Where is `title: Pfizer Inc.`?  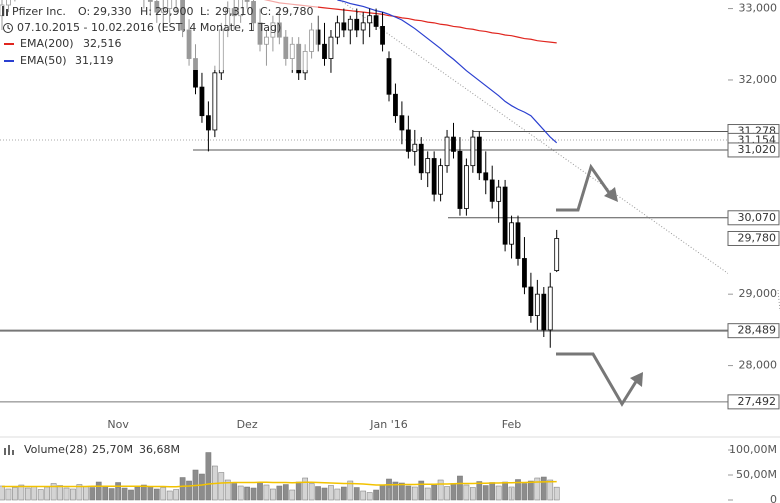 title: Pfizer Inc. is located at coordinates (39, 11).